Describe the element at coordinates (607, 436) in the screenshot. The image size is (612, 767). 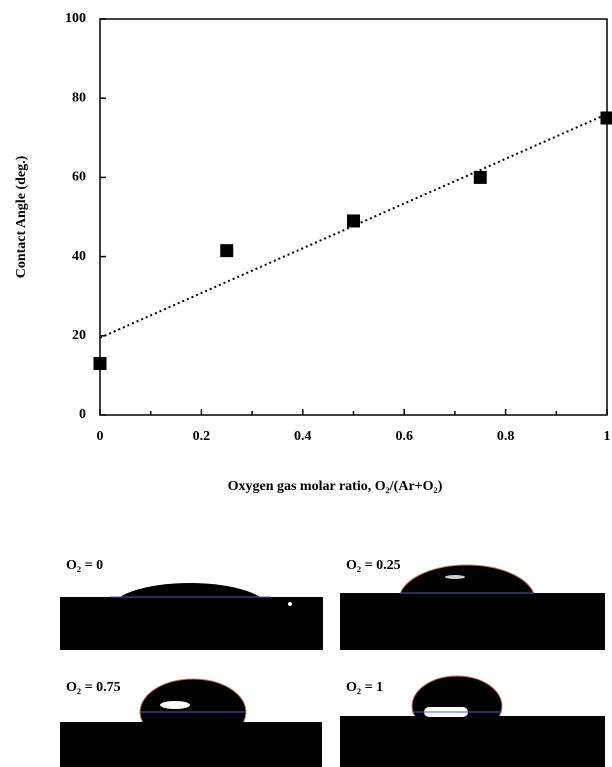
I see `x-tick-label: 1` at that location.